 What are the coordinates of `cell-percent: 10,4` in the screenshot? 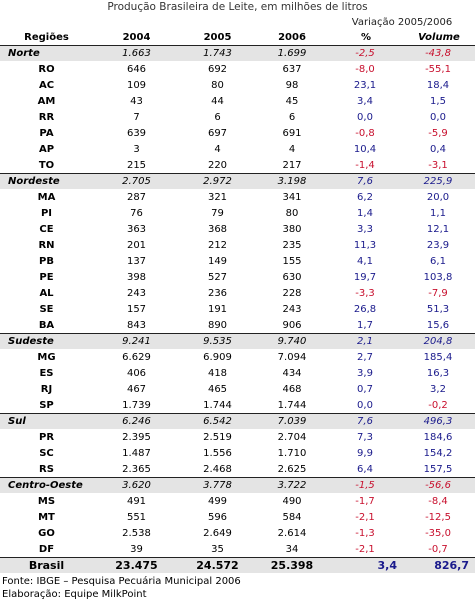 It's located at (366, 149).